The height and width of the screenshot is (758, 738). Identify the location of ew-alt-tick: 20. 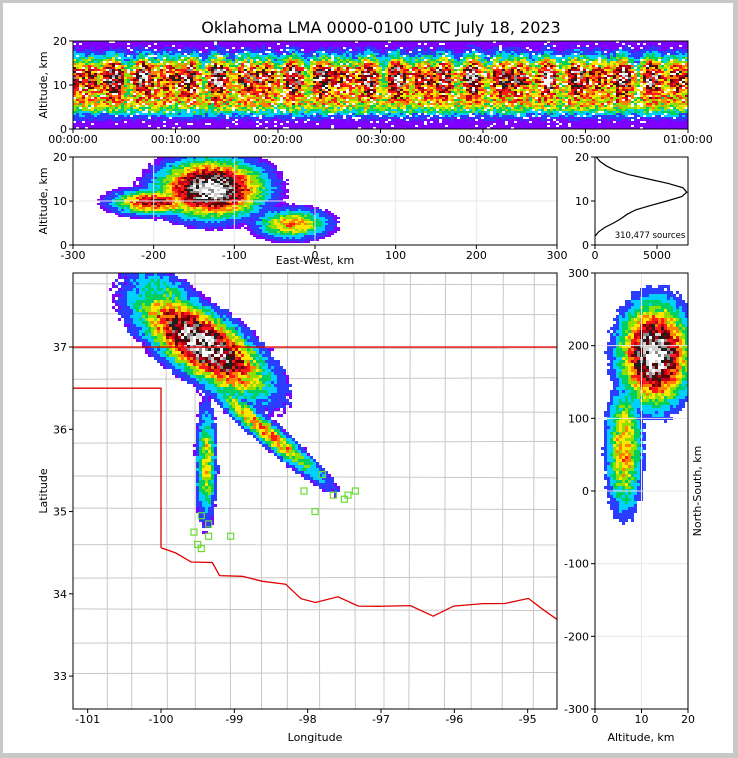
(60, 157).